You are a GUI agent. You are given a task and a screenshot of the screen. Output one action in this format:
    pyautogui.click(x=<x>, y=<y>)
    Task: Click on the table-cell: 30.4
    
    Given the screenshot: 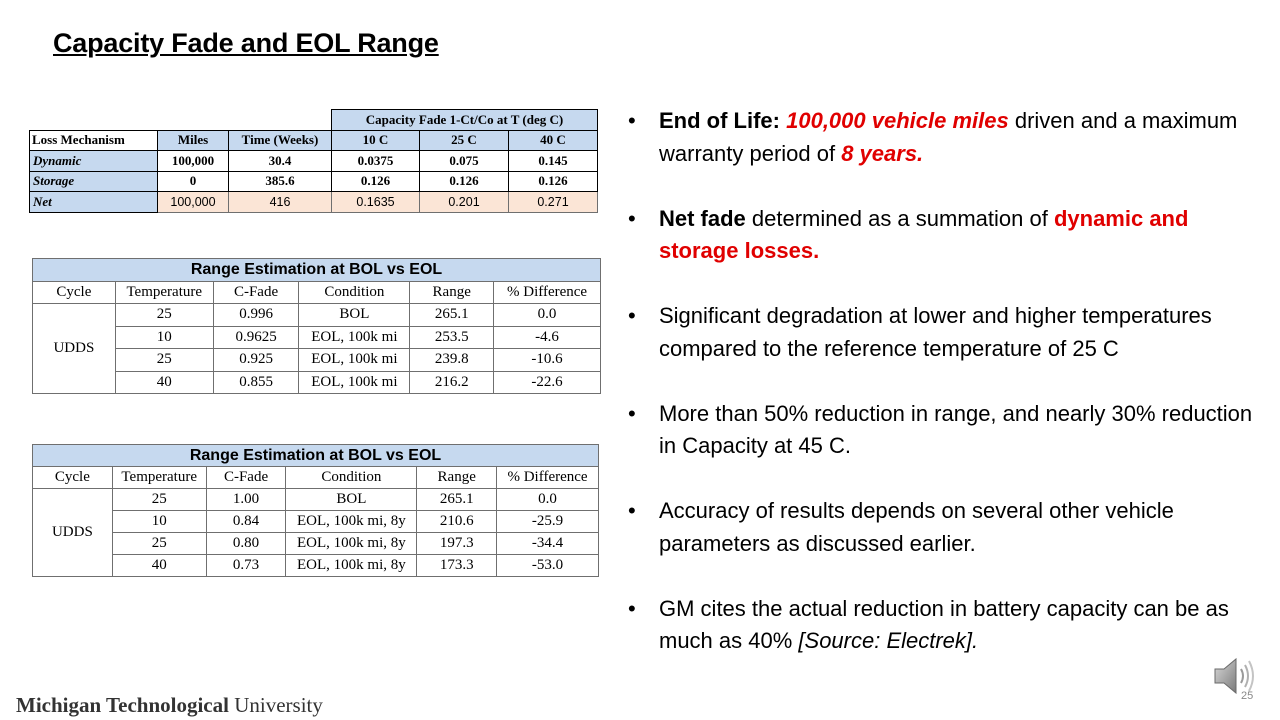 What is the action you would take?
    pyautogui.click(x=280, y=161)
    